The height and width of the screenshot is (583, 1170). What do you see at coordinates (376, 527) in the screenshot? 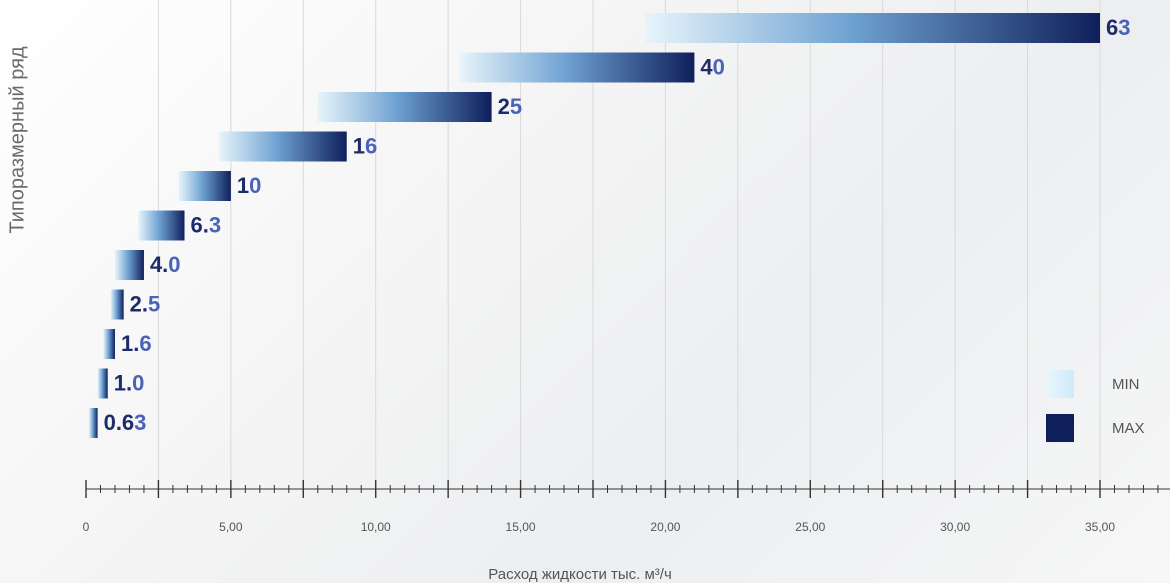
I see `x-tick-label: 10,00` at bounding box center [376, 527].